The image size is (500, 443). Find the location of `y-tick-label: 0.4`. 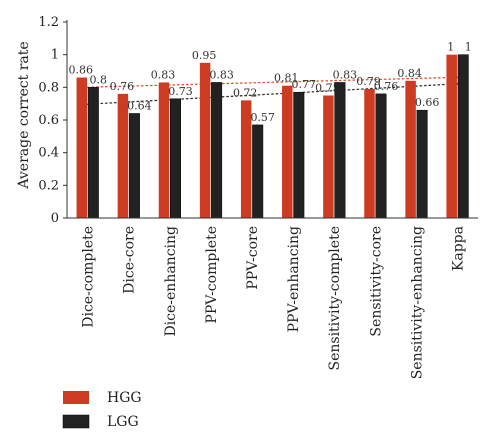

y-tick-label: 0.4 is located at coordinates (48, 153).